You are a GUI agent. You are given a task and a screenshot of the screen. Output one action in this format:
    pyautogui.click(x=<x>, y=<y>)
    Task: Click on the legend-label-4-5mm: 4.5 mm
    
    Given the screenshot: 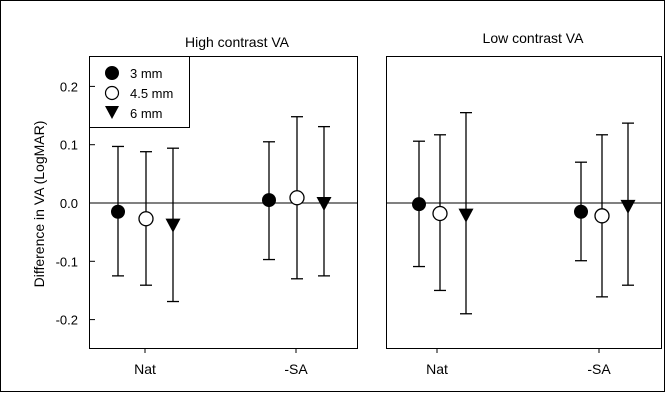 What is the action you would take?
    pyautogui.click(x=151, y=93)
    